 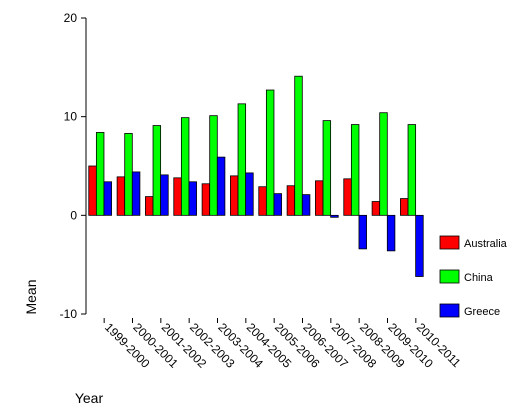 What do you see at coordinates (242, 159) in the screenshot?
I see `bar-china-2004-2005` at bounding box center [242, 159].